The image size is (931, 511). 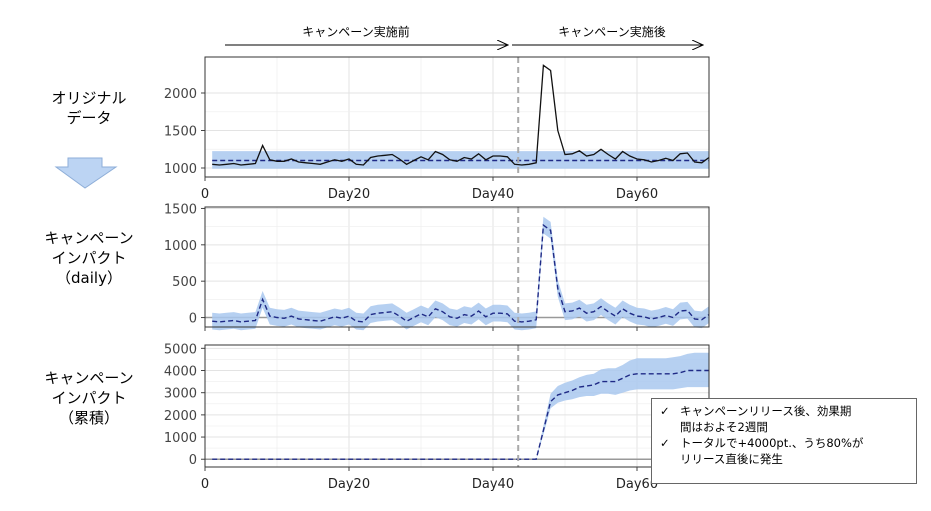 I want to click on y-tick-label: 500, so click(x=184, y=282).